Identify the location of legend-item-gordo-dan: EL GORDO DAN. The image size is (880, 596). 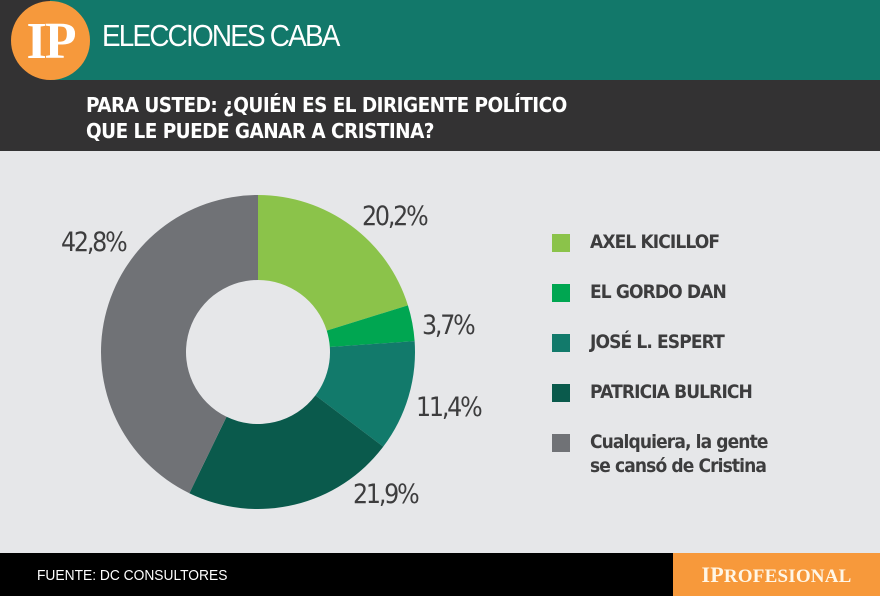
(646, 292).